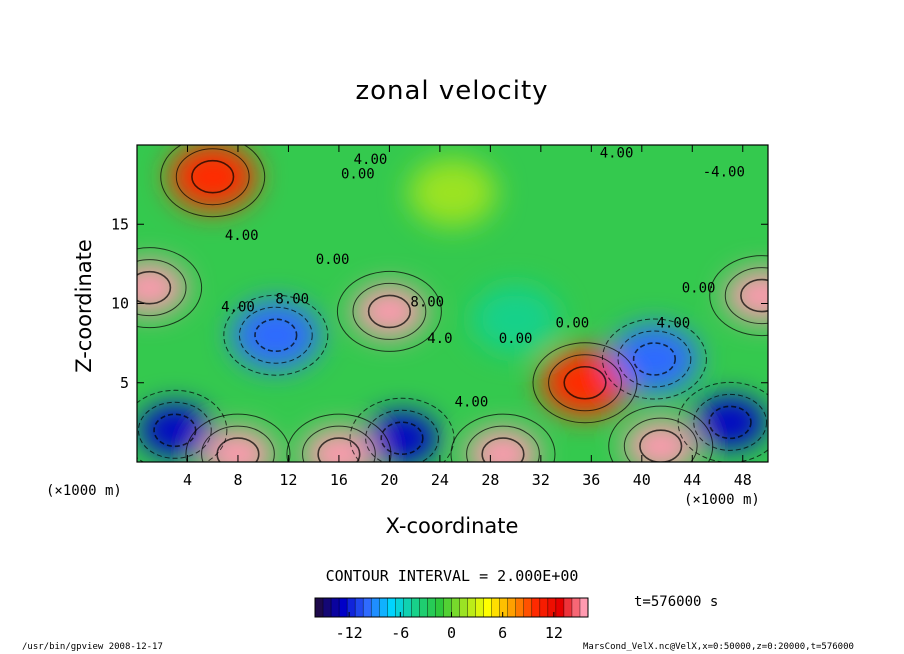  What do you see at coordinates (358, 174) in the screenshot?
I see `contour-label-1: 0.00` at bounding box center [358, 174].